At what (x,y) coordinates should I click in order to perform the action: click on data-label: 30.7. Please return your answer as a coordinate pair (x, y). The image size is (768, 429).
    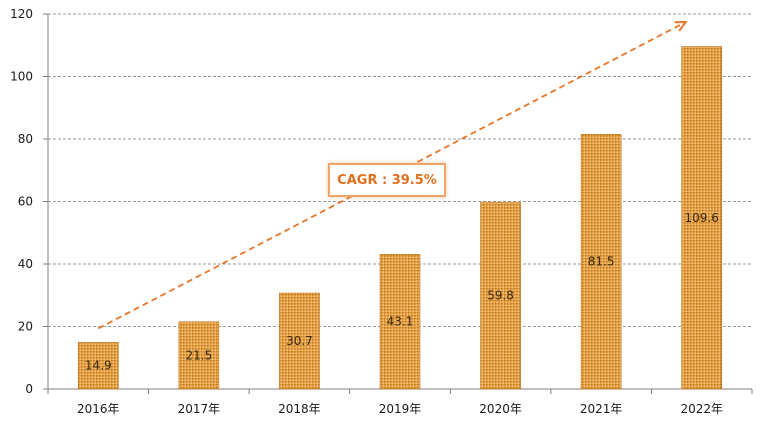
    Looking at the image, I should click on (299, 341).